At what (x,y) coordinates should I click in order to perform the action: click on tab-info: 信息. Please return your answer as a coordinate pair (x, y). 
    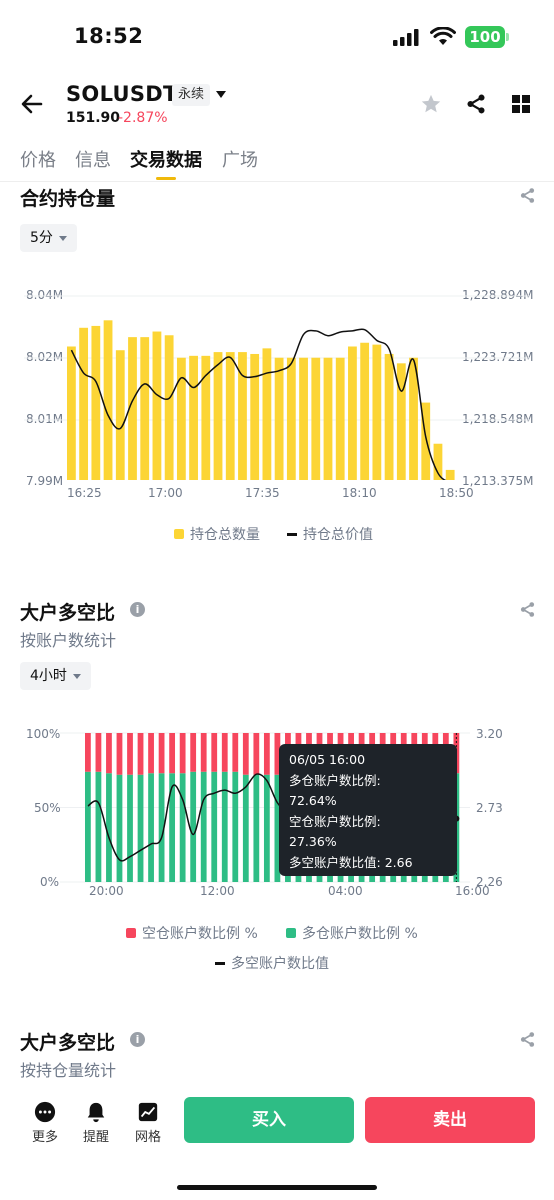
    Looking at the image, I should click on (93, 160).